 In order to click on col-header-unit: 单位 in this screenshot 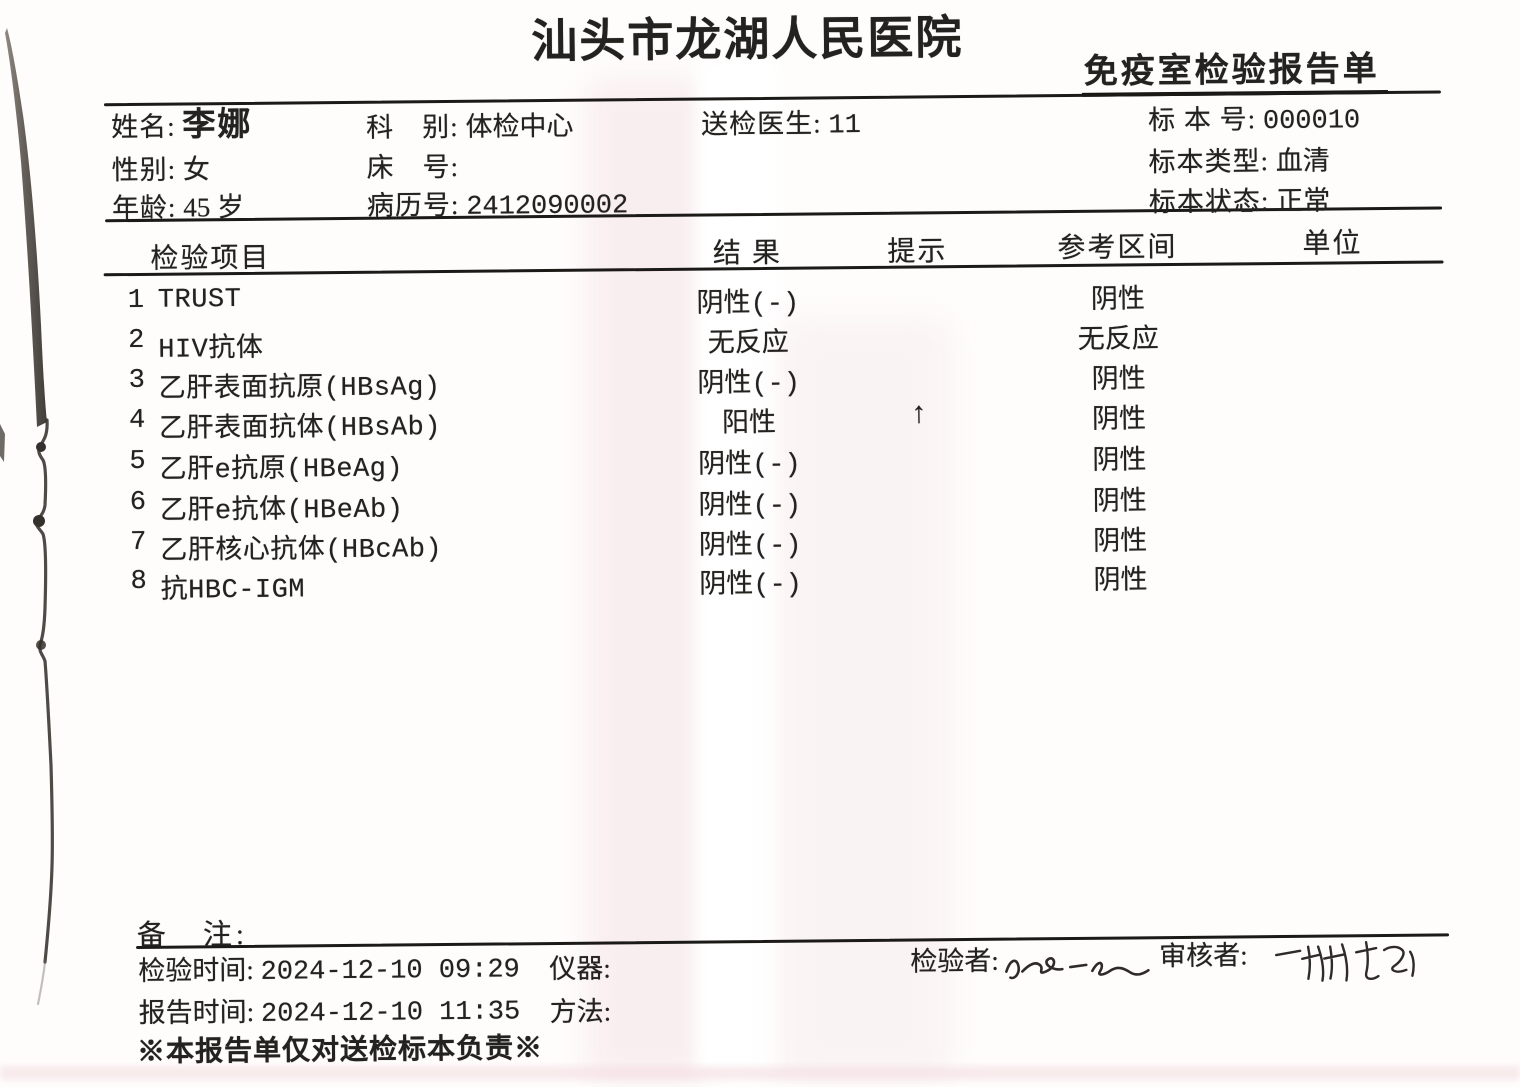, I will do `click(1332, 241)`.